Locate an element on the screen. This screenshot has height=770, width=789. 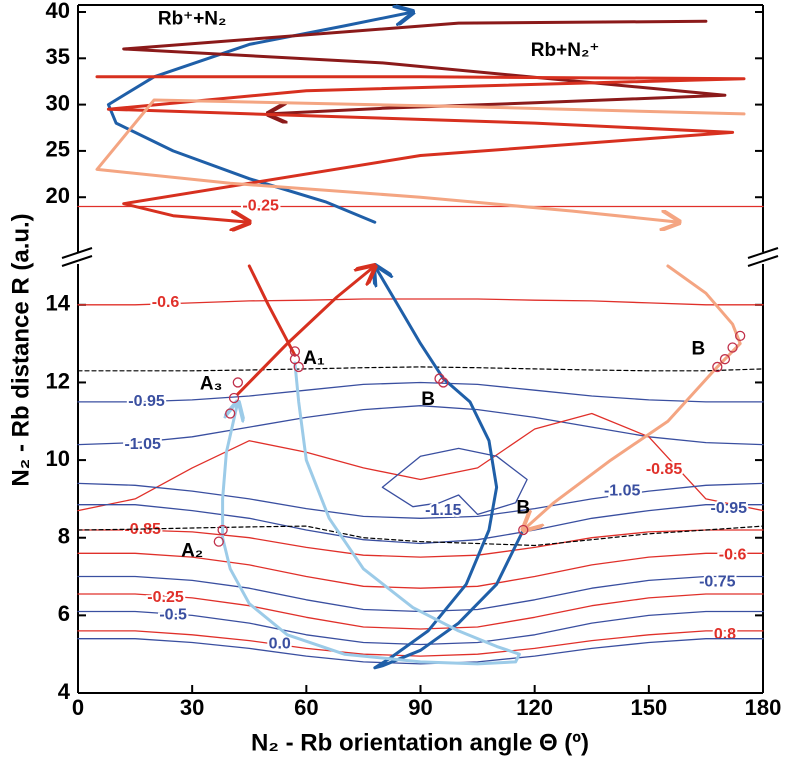
y-tick-label: 10 is located at coordinates (58, 458).